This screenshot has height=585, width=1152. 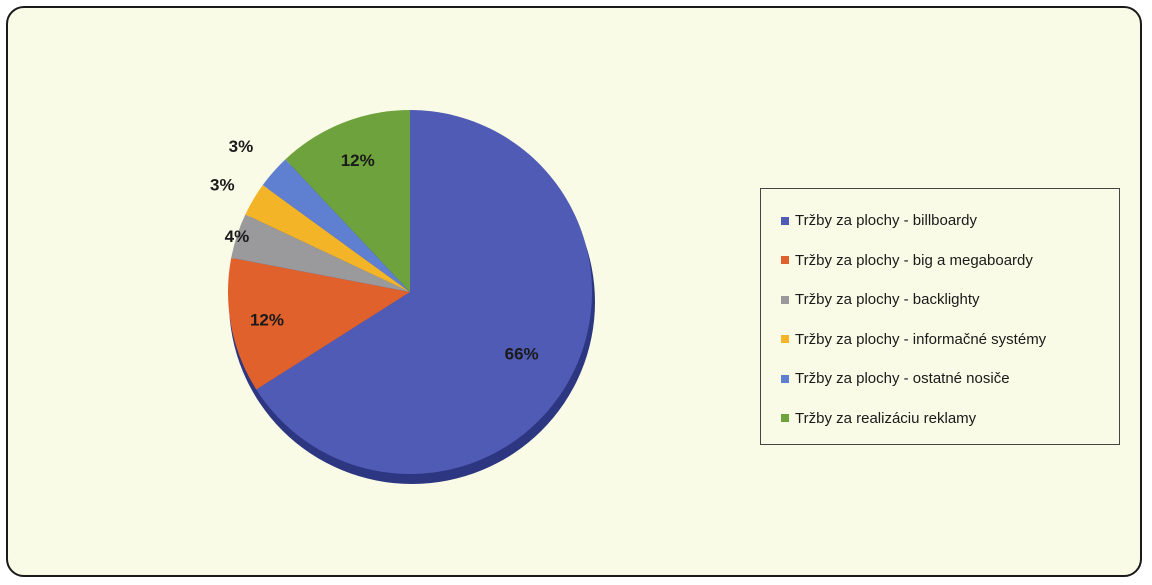 I want to click on legend-label: Tržby za plochy - big a megaboardy, so click(x=914, y=260).